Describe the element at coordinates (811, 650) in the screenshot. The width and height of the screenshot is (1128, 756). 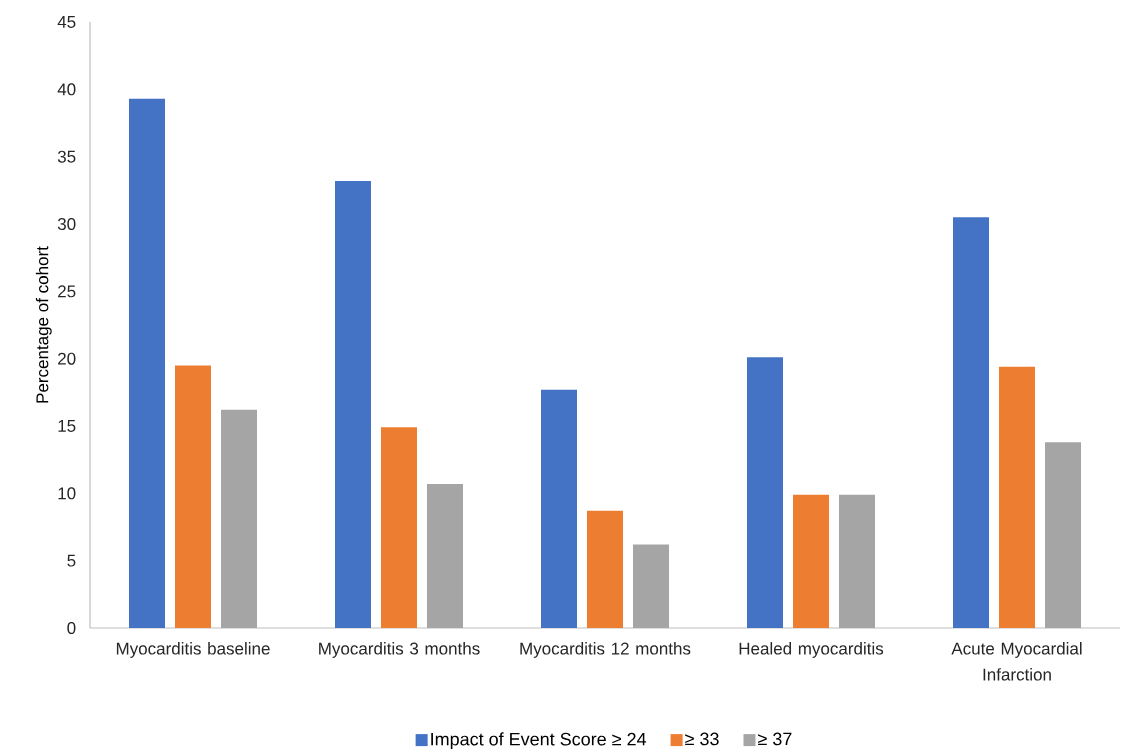
I see `x-tick-label: Healed myocarditis` at that location.